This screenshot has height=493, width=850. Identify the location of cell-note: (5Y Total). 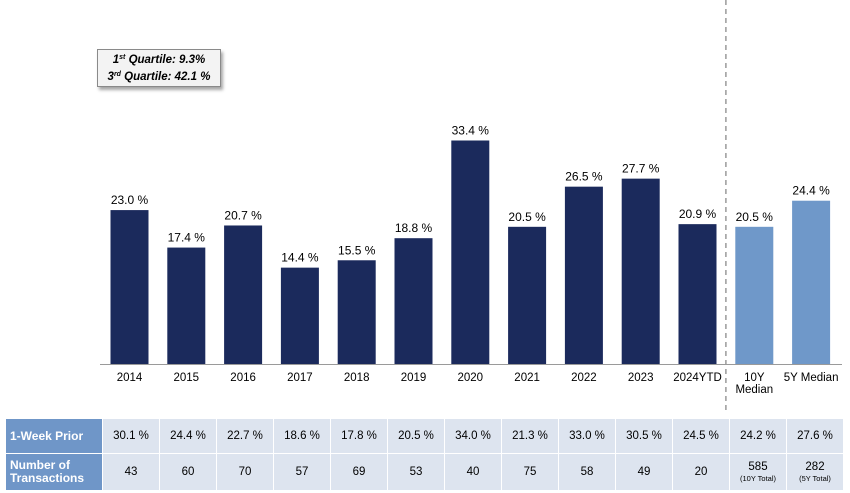
(815, 478).